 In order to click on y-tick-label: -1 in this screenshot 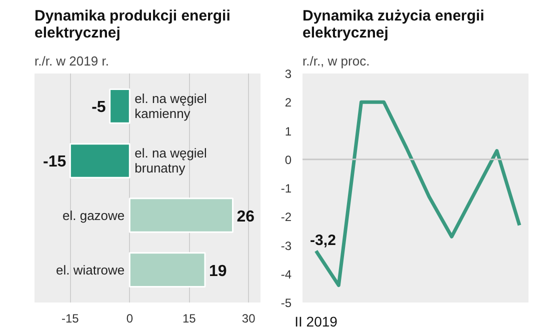, I will do `click(286, 189)`.